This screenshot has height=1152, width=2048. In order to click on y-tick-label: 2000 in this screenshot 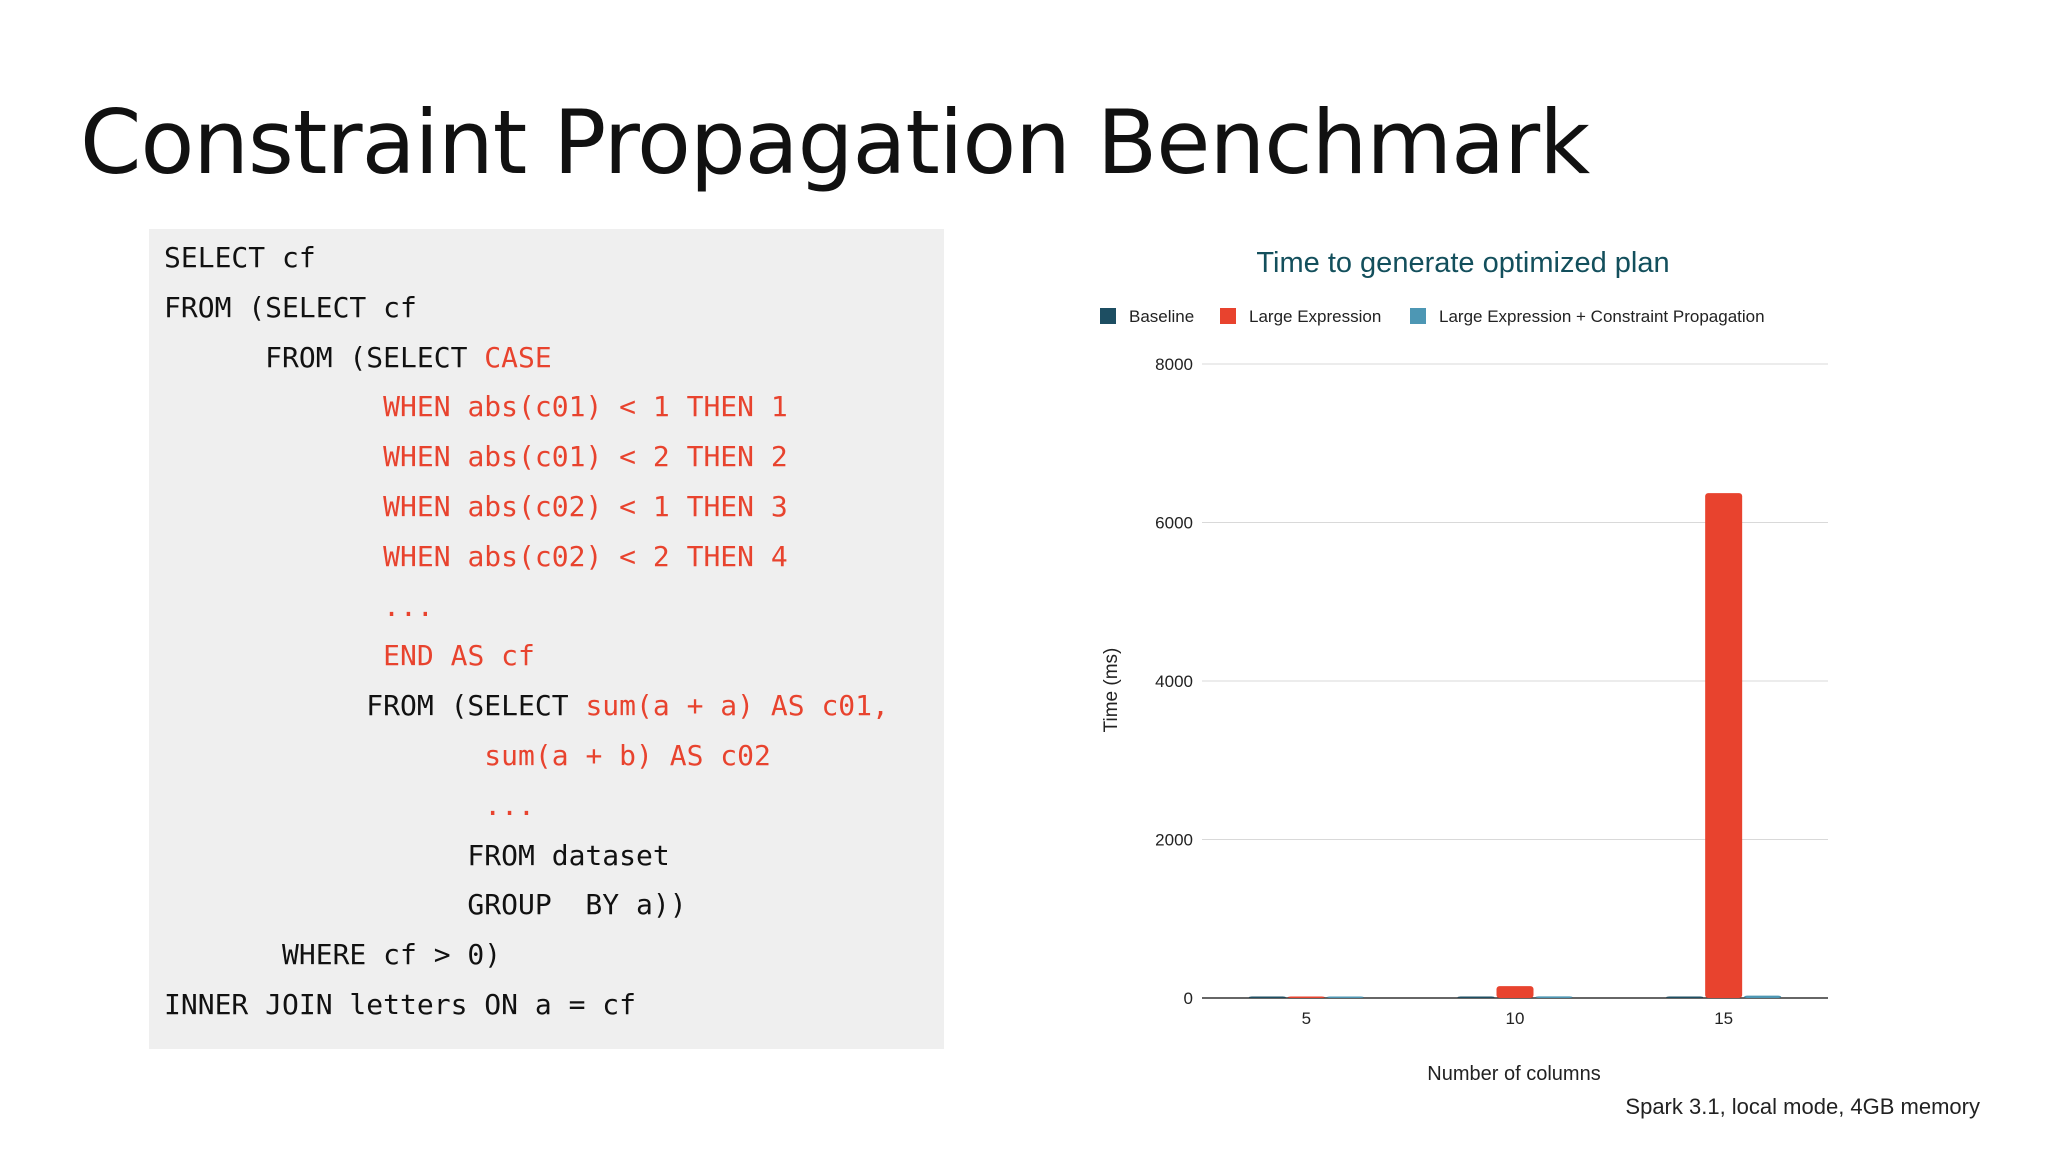, I will do `click(1174, 840)`.